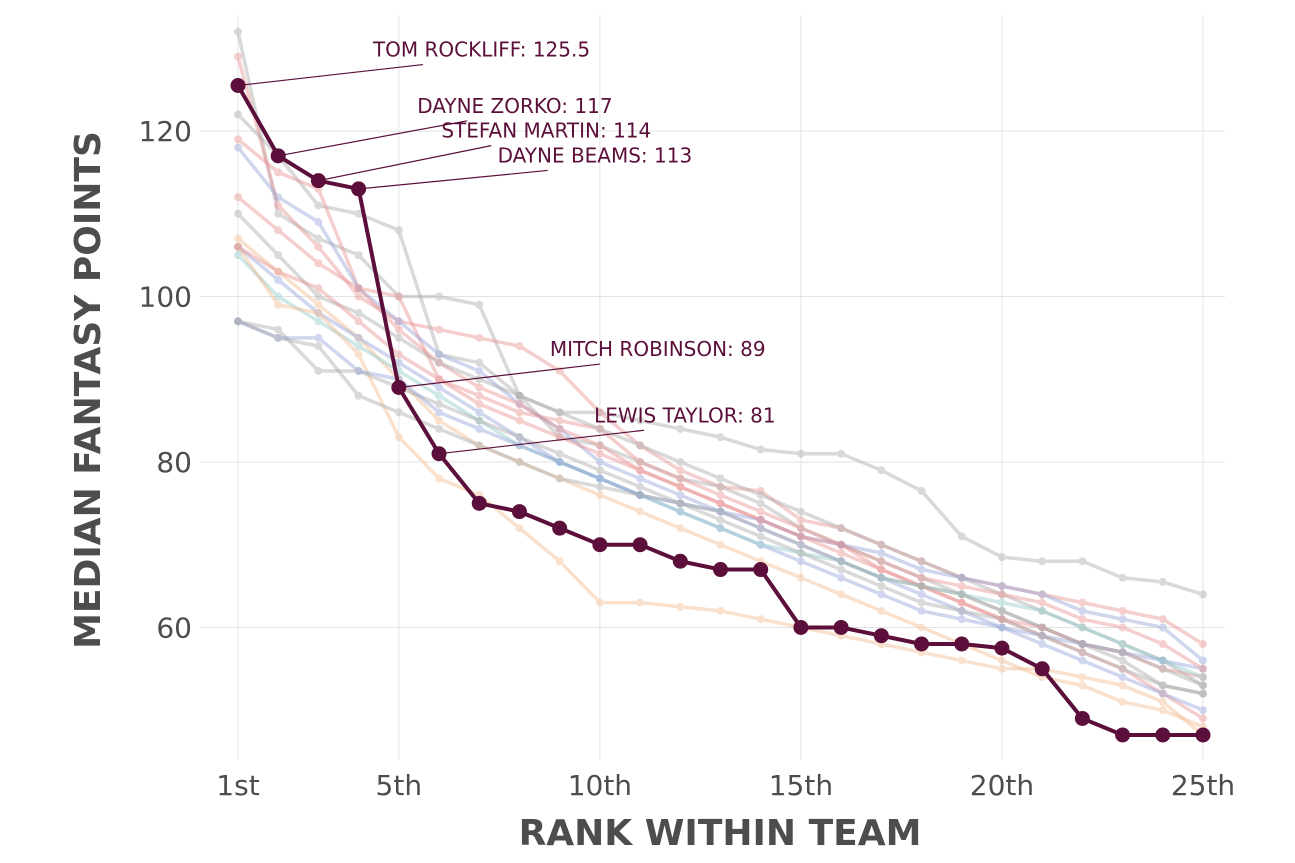 This screenshot has height=863, width=1295. What do you see at coordinates (88, 390) in the screenshot?
I see `y-axis-title: MEDIAN FANTASY POINTS` at bounding box center [88, 390].